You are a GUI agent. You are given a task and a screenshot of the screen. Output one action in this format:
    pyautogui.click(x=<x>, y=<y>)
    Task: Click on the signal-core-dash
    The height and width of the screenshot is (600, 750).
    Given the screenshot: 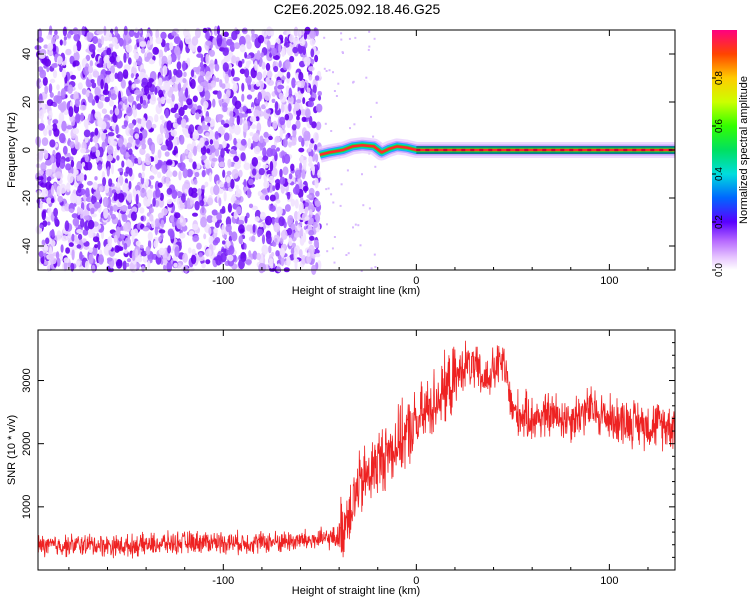 What is the action you would take?
    pyautogui.click(x=472, y=150)
    